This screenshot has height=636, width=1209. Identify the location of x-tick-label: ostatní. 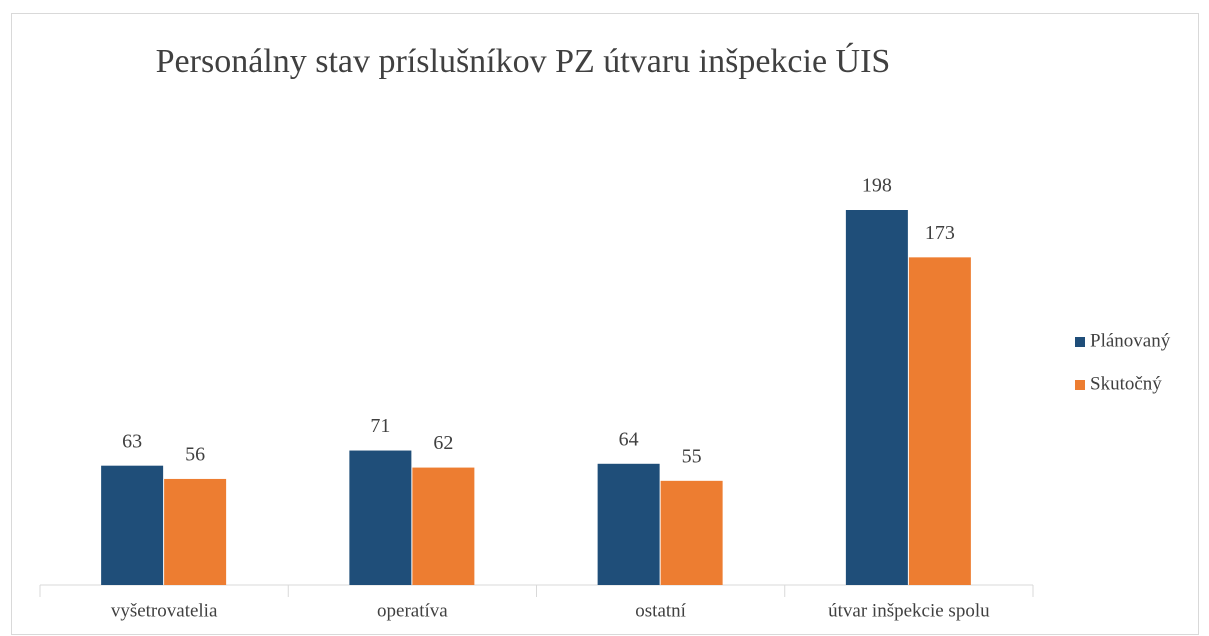
(660, 610).